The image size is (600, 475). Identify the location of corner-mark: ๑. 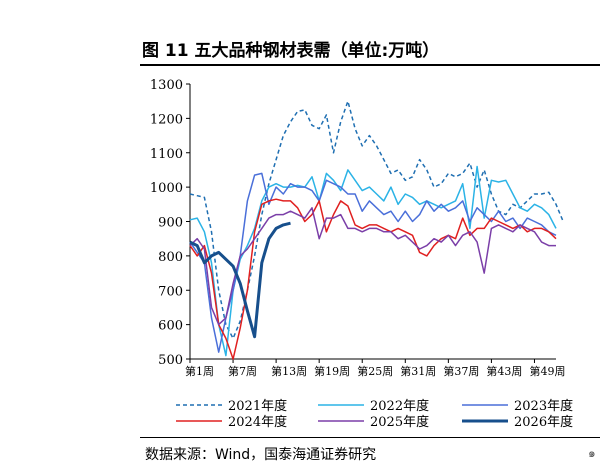
(592, 453).